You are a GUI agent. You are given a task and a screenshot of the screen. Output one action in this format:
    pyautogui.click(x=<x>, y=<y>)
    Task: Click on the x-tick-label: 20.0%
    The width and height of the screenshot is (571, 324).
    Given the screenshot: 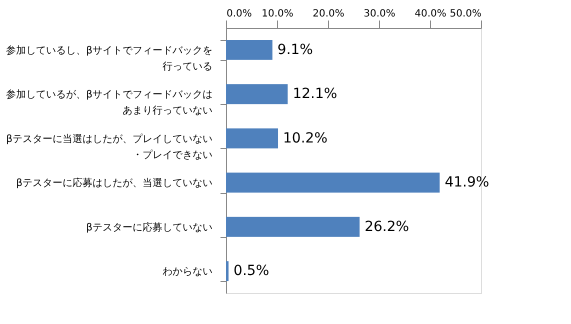 What is the action you would take?
    pyautogui.click(x=328, y=14)
    